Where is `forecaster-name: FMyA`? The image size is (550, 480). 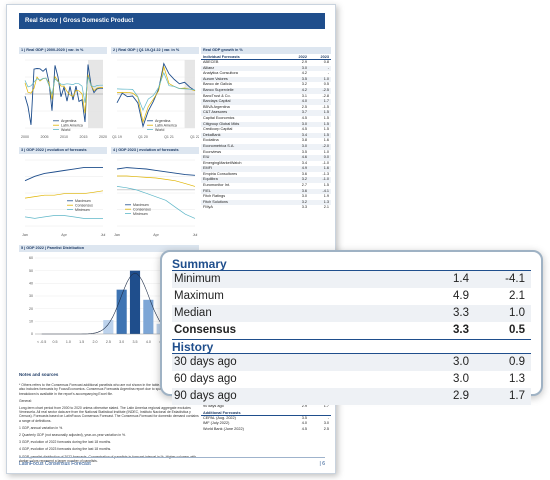 forecaster-name: FMyA is located at coordinates (208, 207).